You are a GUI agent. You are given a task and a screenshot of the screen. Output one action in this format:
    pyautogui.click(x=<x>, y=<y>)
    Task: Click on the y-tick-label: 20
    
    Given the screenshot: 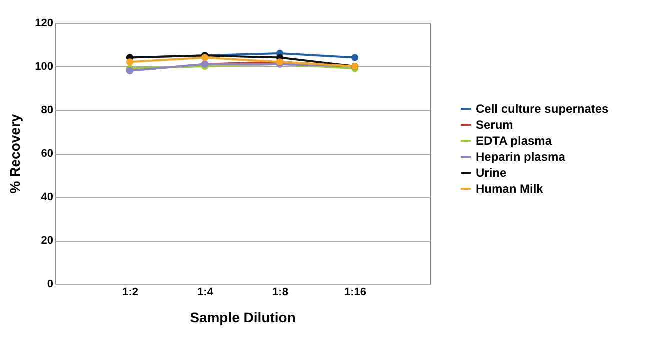 What is the action you would take?
    pyautogui.click(x=47, y=241)
    